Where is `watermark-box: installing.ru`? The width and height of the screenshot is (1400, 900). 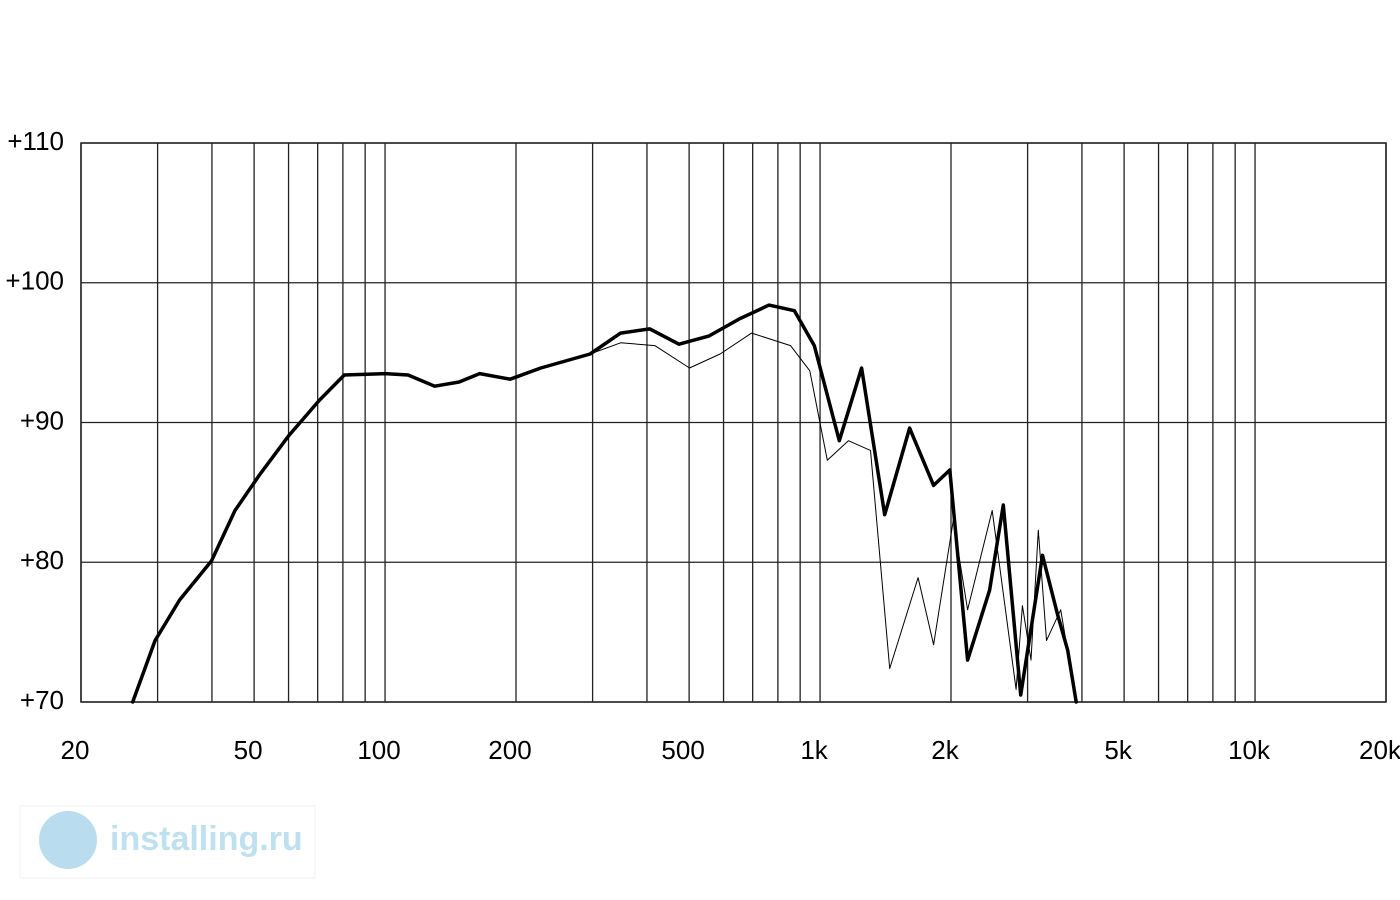 watermark-box: installing.ru is located at coordinates (167, 842).